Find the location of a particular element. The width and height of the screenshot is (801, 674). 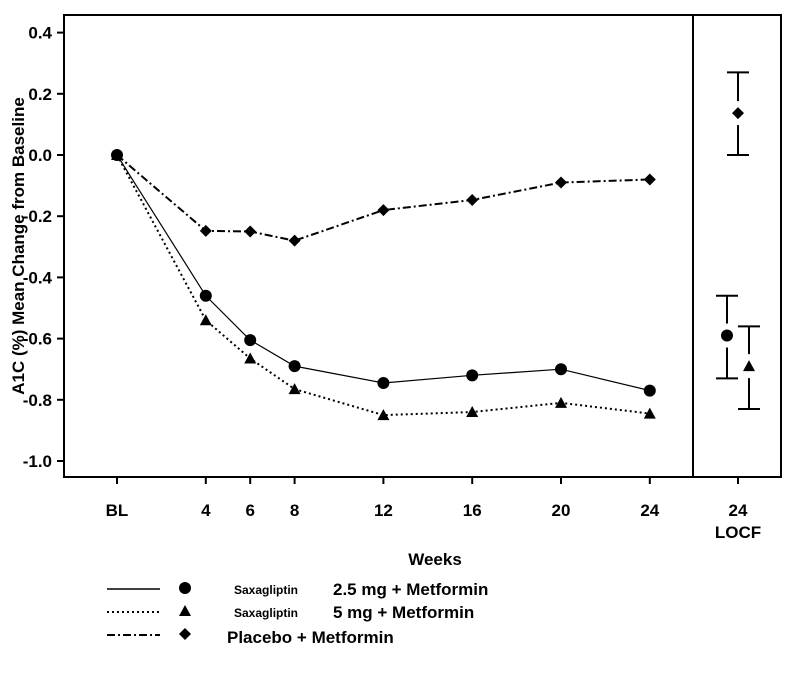

locf-point-triangle is located at coordinates (749, 366).